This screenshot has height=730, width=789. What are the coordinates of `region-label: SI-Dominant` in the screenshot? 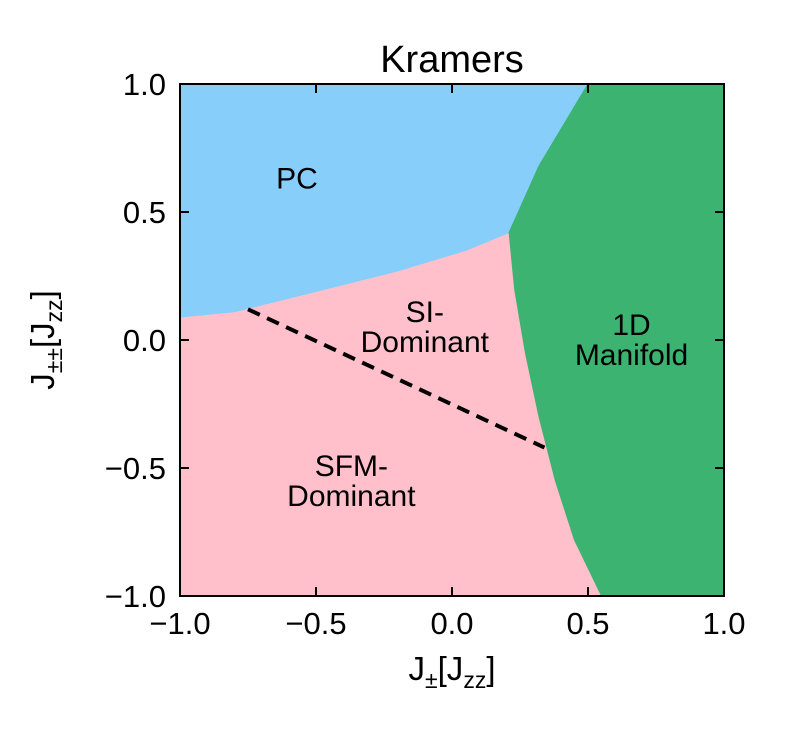 It's located at (425, 327).